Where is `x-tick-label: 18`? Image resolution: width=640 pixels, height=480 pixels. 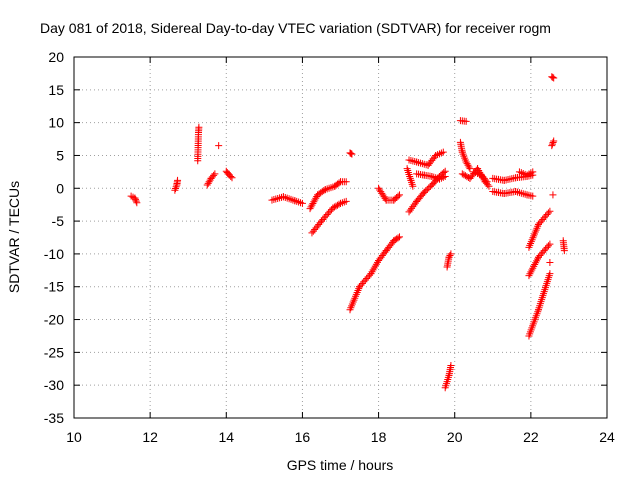 x-tick-label: 18 is located at coordinates (379, 437).